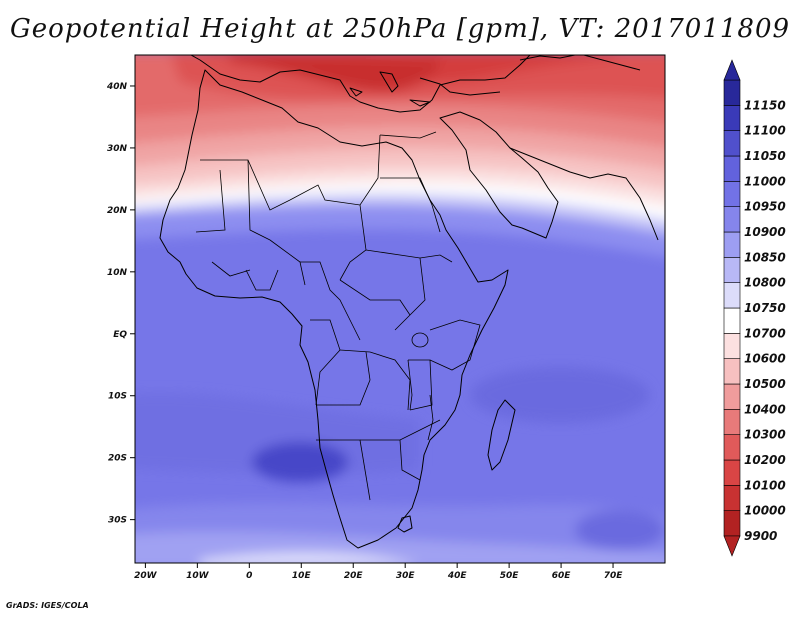 This screenshot has height=618, width=800. I want to click on x-tick-label: 10E, so click(302, 576).